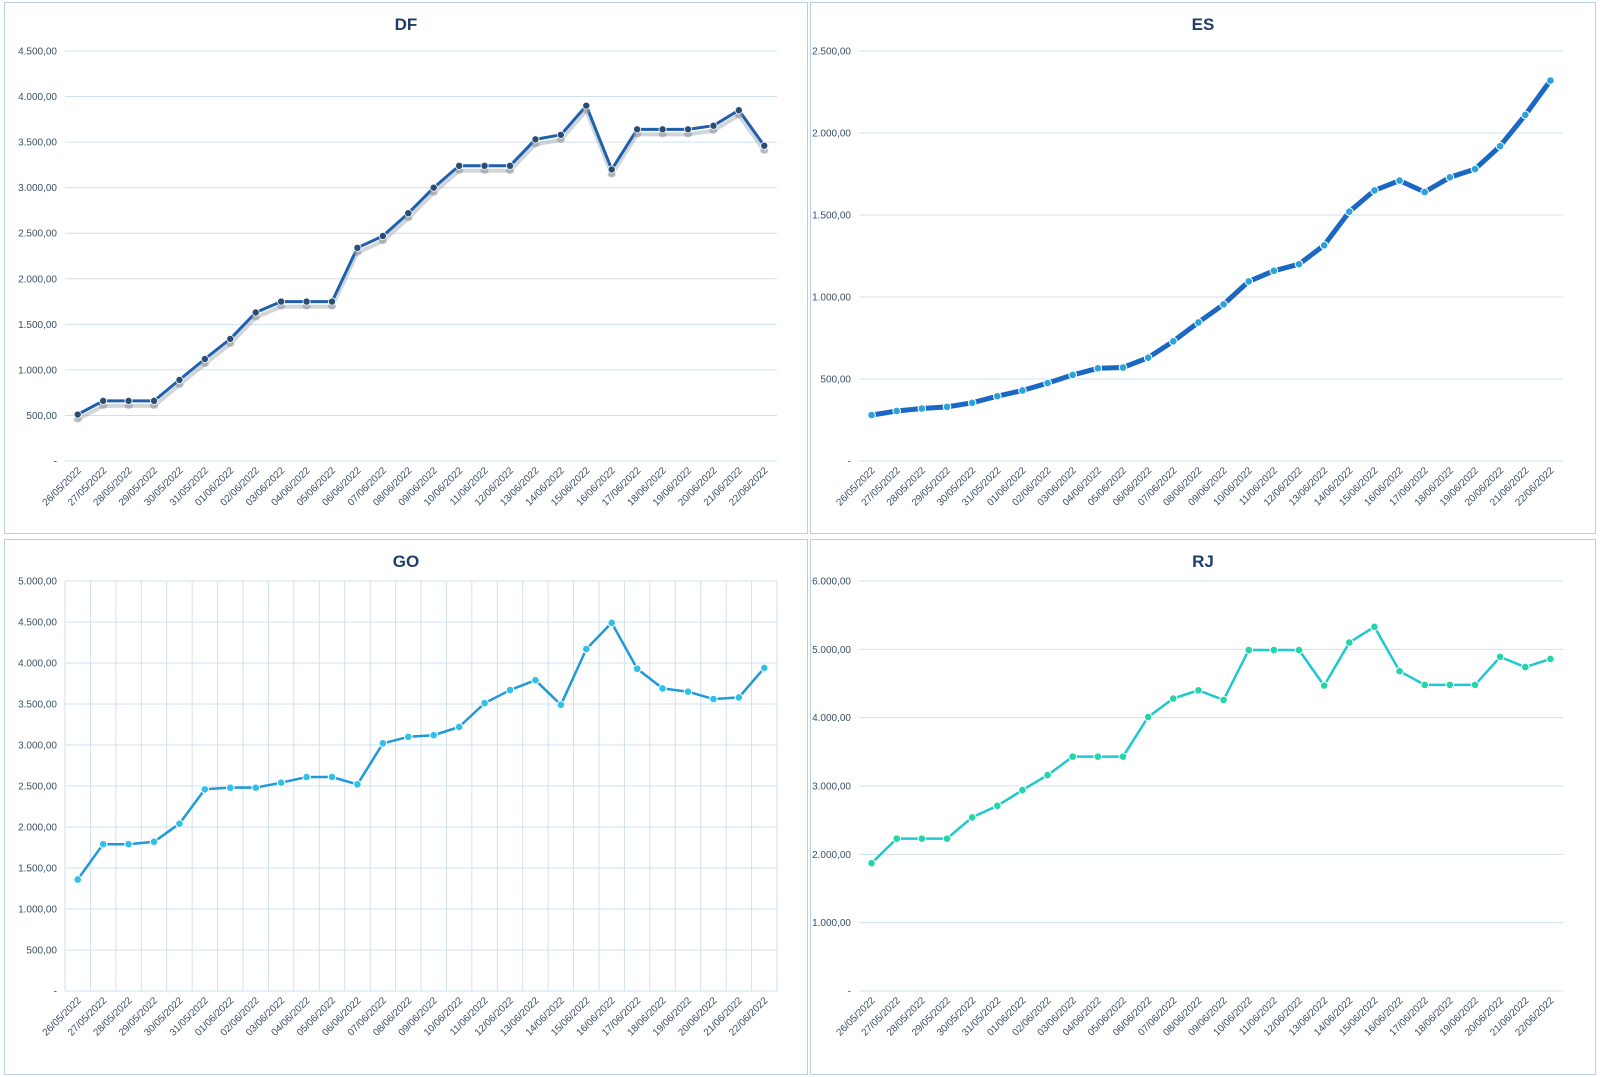 This screenshot has height=1077, width=1600. What do you see at coordinates (37, 664) in the screenshot?
I see `y-tick-label: 4.000,00` at bounding box center [37, 664].